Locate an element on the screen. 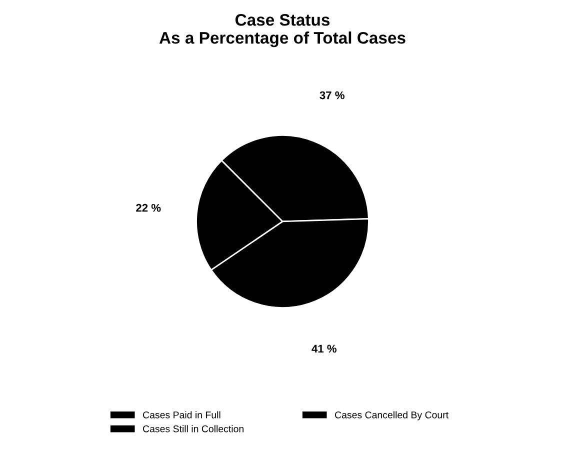 The image size is (565, 452). data-label: 37 % is located at coordinates (332, 95).